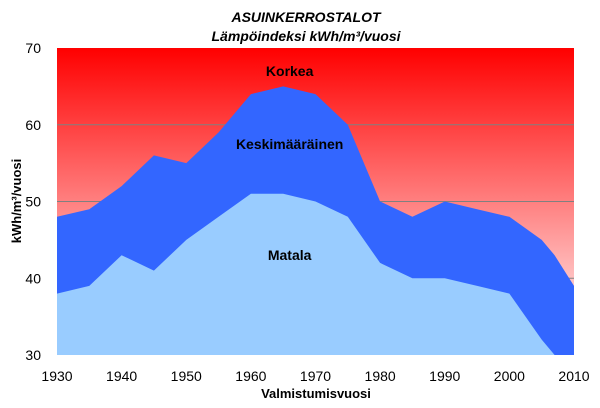 The image size is (600, 408). Describe the element at coordinates (186, 376) in the screenshot. I see `x-tick-label: 1950` at that location.